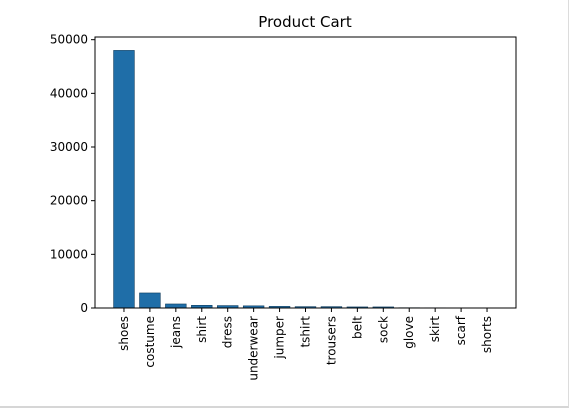 Image resolution: width=569 pixels, height=408 pixels. Describe the element at coordinates (124, 179) in the screenshot. I see `bar-shoes` at that location.